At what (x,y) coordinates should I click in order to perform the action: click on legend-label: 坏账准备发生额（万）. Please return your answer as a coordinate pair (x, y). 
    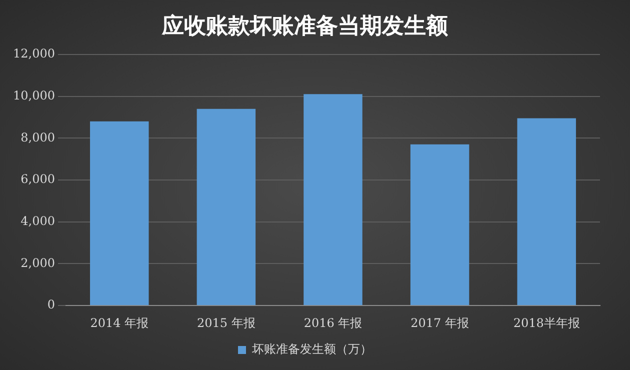
    Looking at the image, I should click on (311, 349).